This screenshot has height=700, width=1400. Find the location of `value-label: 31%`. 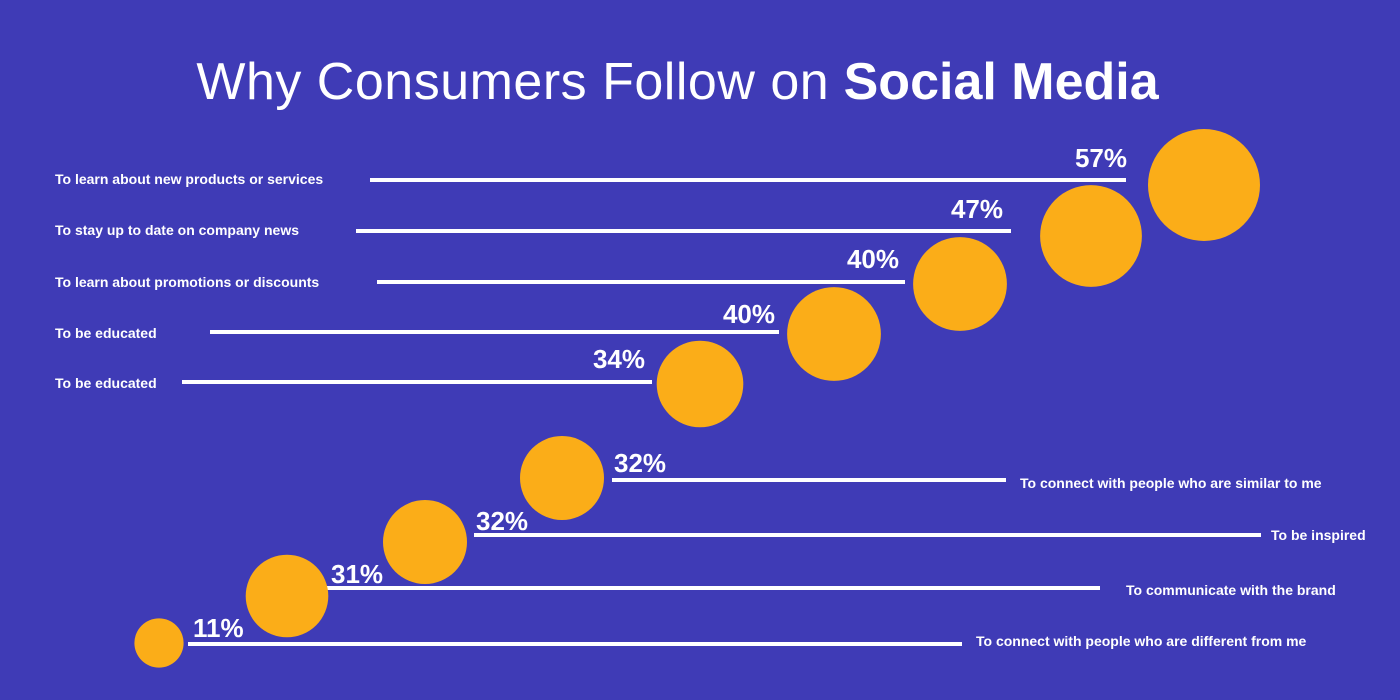

value-label: 31% is located at coordinates (357, 574).